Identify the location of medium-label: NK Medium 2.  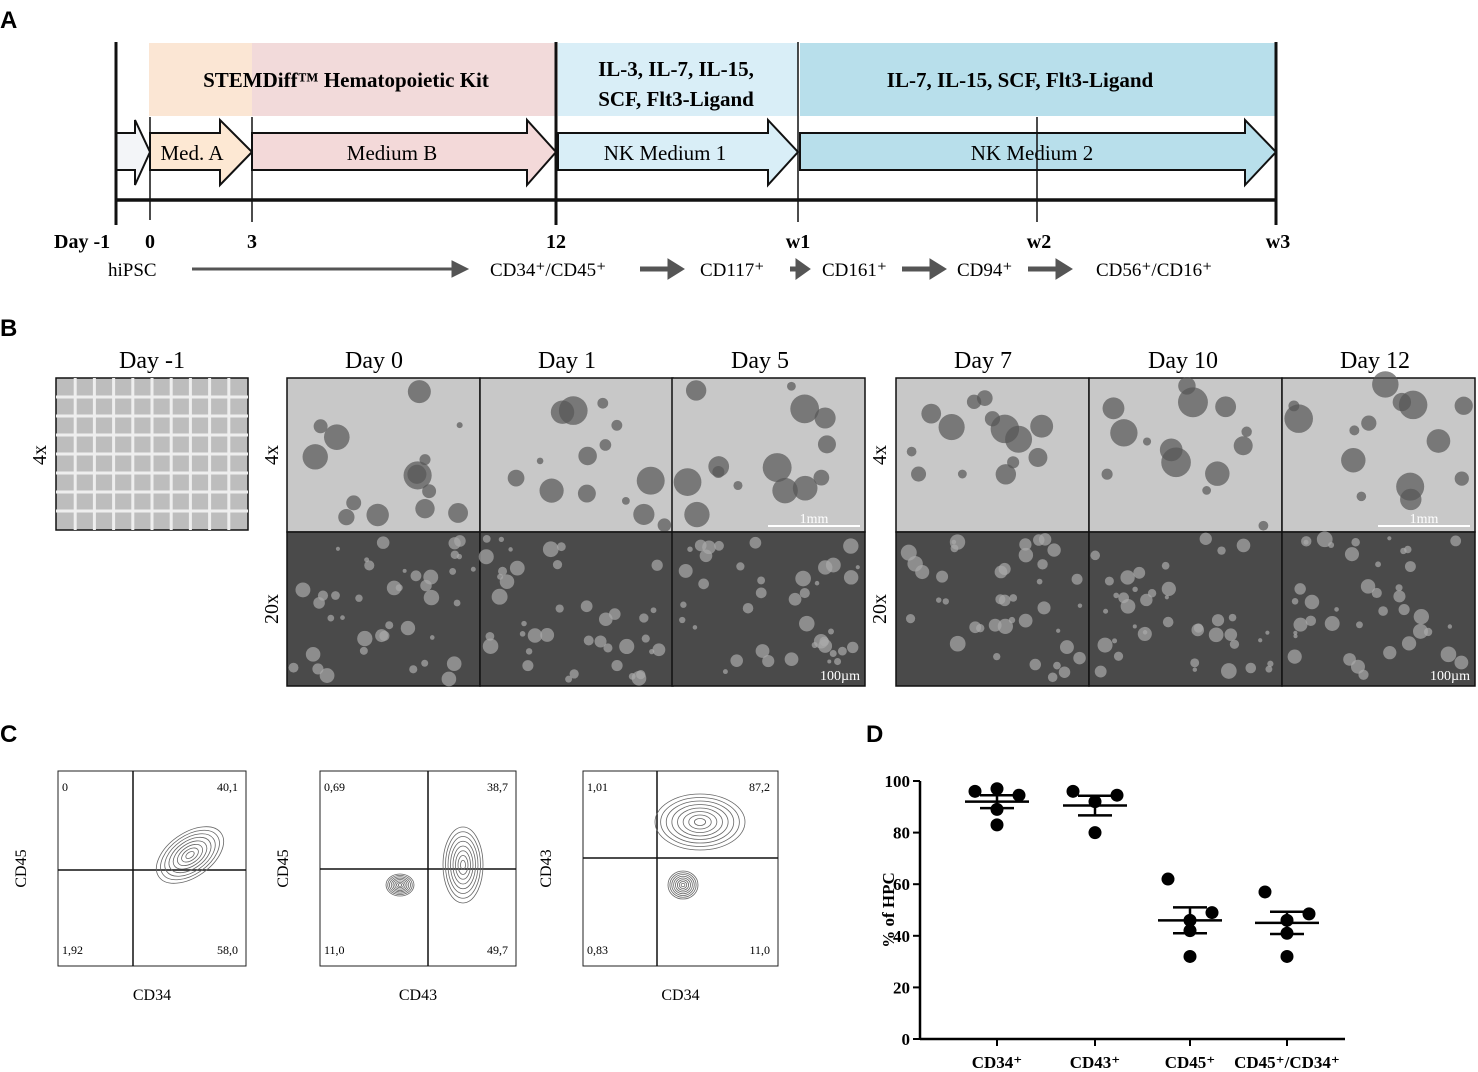
(1032, 153).